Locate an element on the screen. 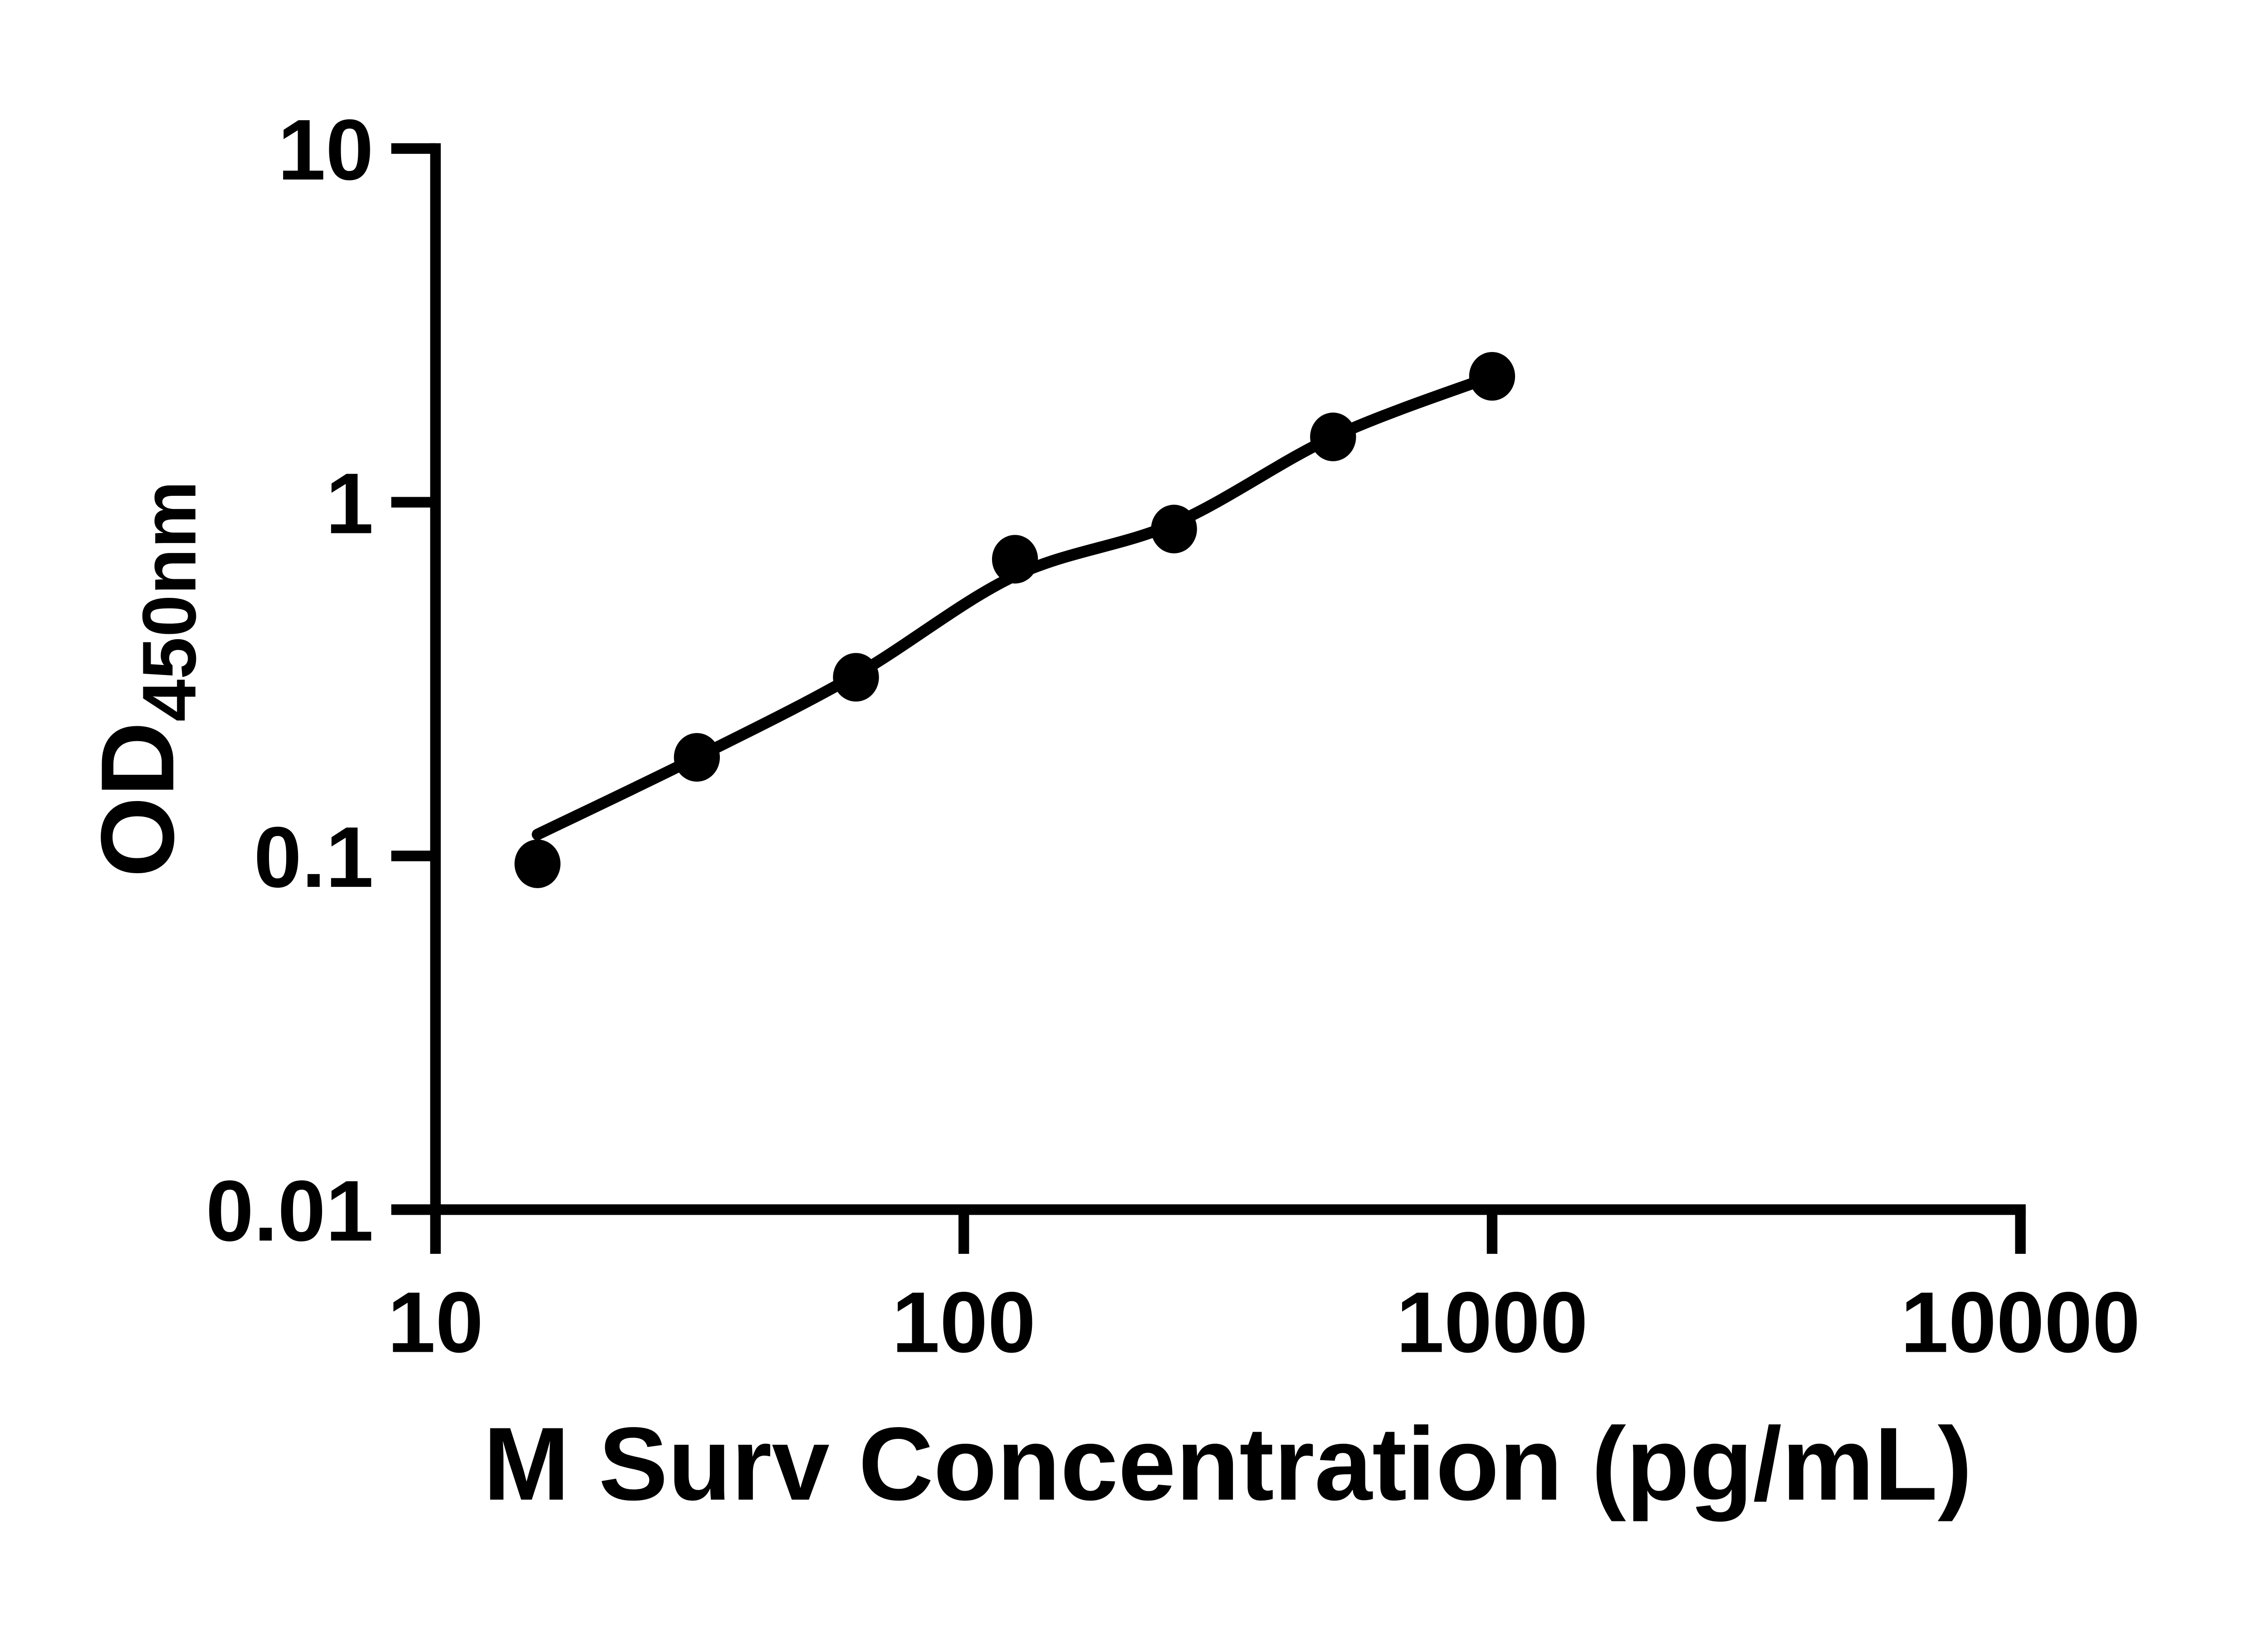 The height and width of the screenshot is (1633, 2268). y-axis-title-subscript: 450nm is located at coordinates (170, 601).